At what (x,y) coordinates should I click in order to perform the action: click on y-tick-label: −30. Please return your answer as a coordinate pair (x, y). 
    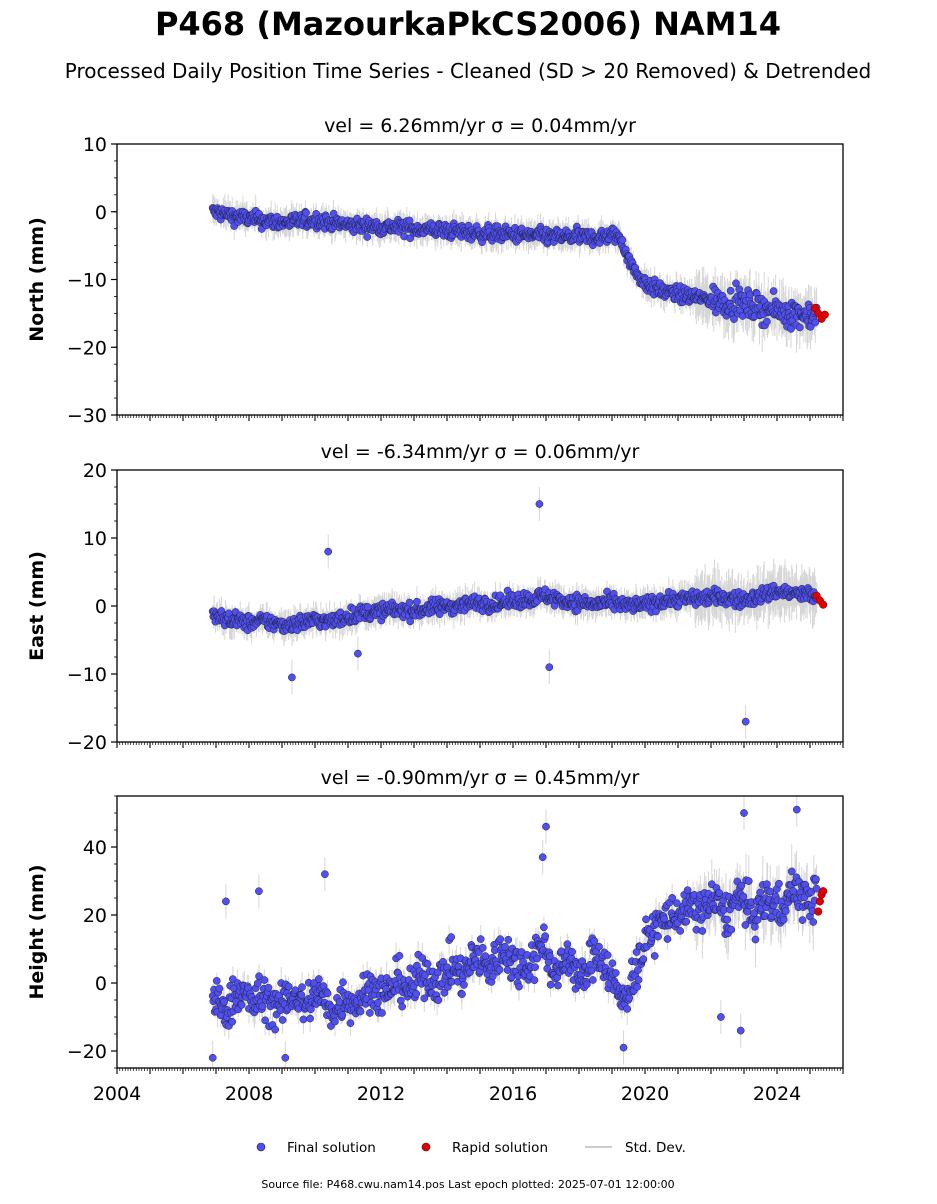
    Looking at the image, I should click on (87, 416).